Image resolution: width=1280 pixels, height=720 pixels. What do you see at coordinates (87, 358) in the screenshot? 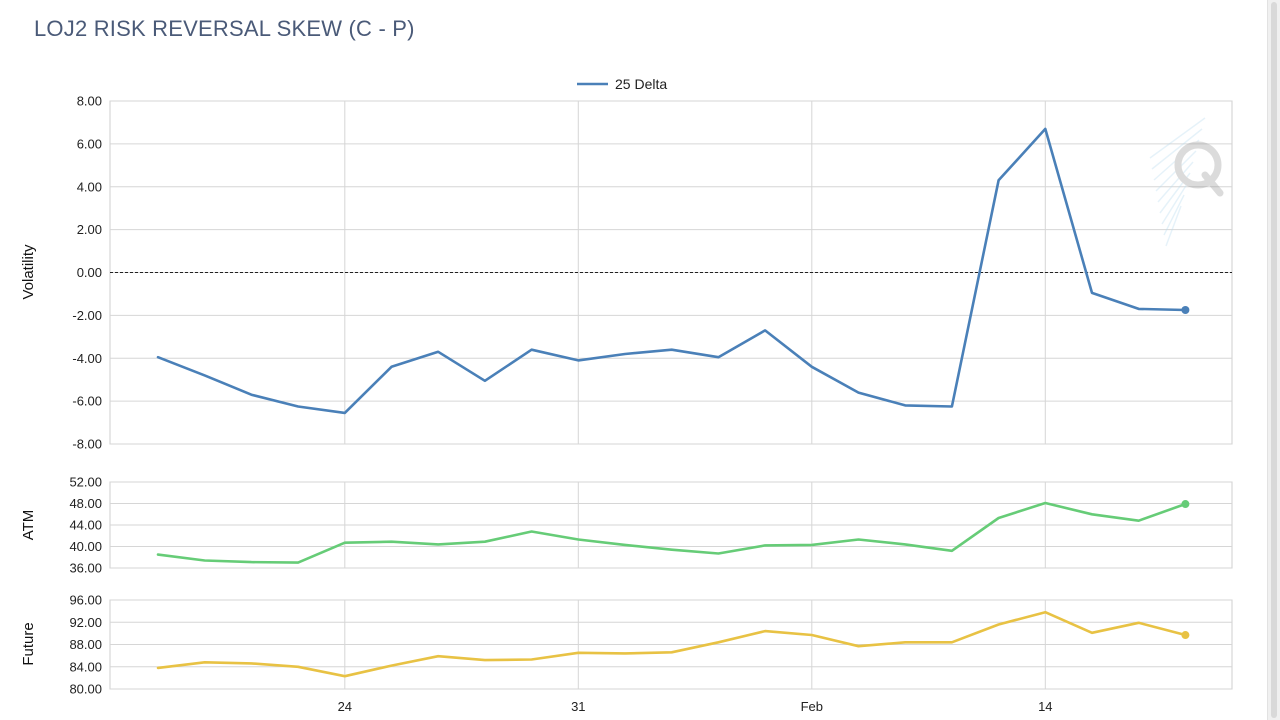
I see `main-y-tick-label: -4.00` at bounding box center [87, 358].